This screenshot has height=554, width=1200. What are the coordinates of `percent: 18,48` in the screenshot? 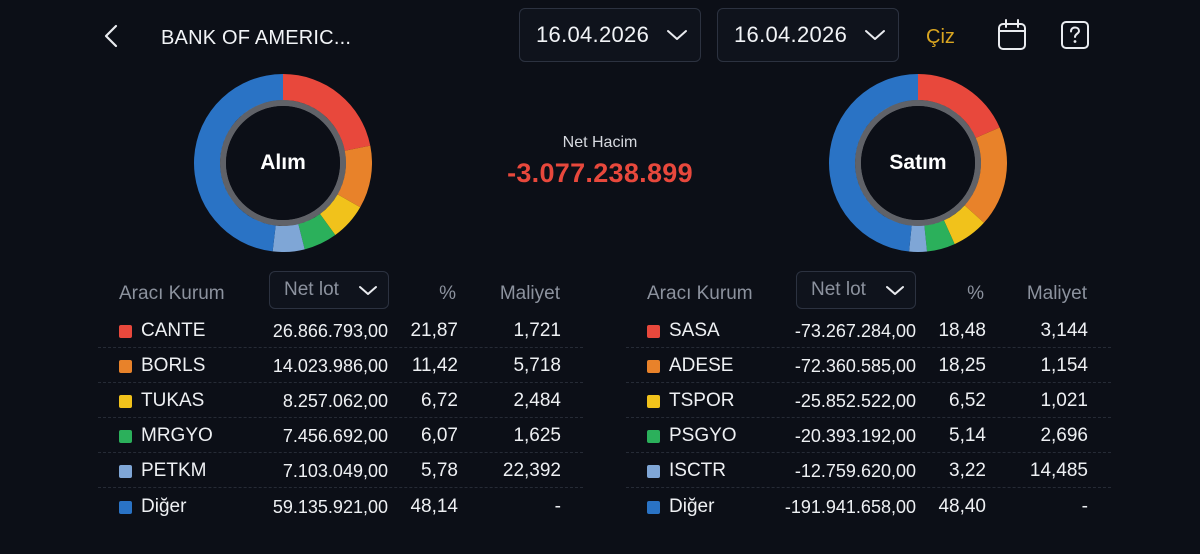 It's located at (962, 330).